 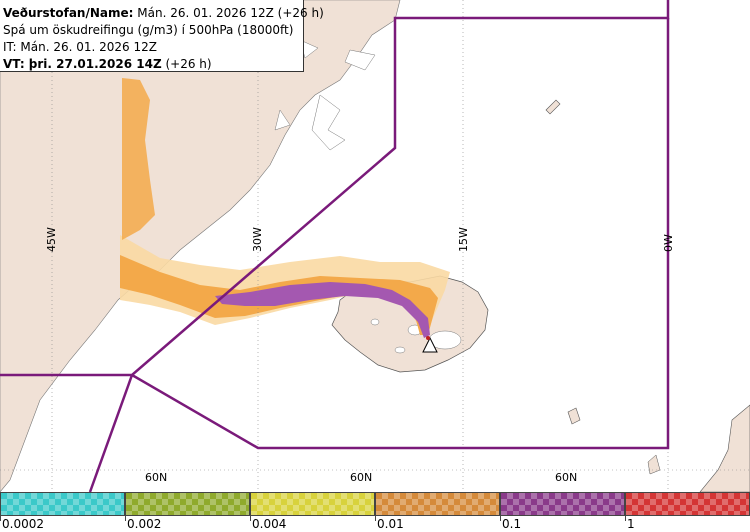 I want to click on legend-label-2: 0.002, so click(x=144, y=524).